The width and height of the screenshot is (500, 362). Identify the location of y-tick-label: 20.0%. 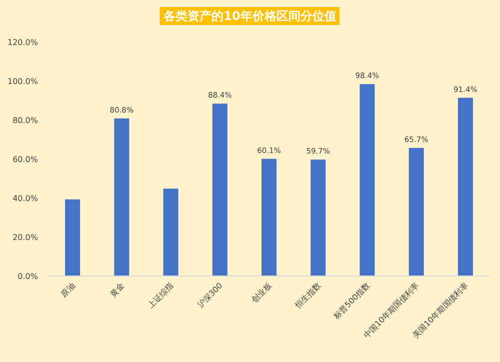
(25, 237).